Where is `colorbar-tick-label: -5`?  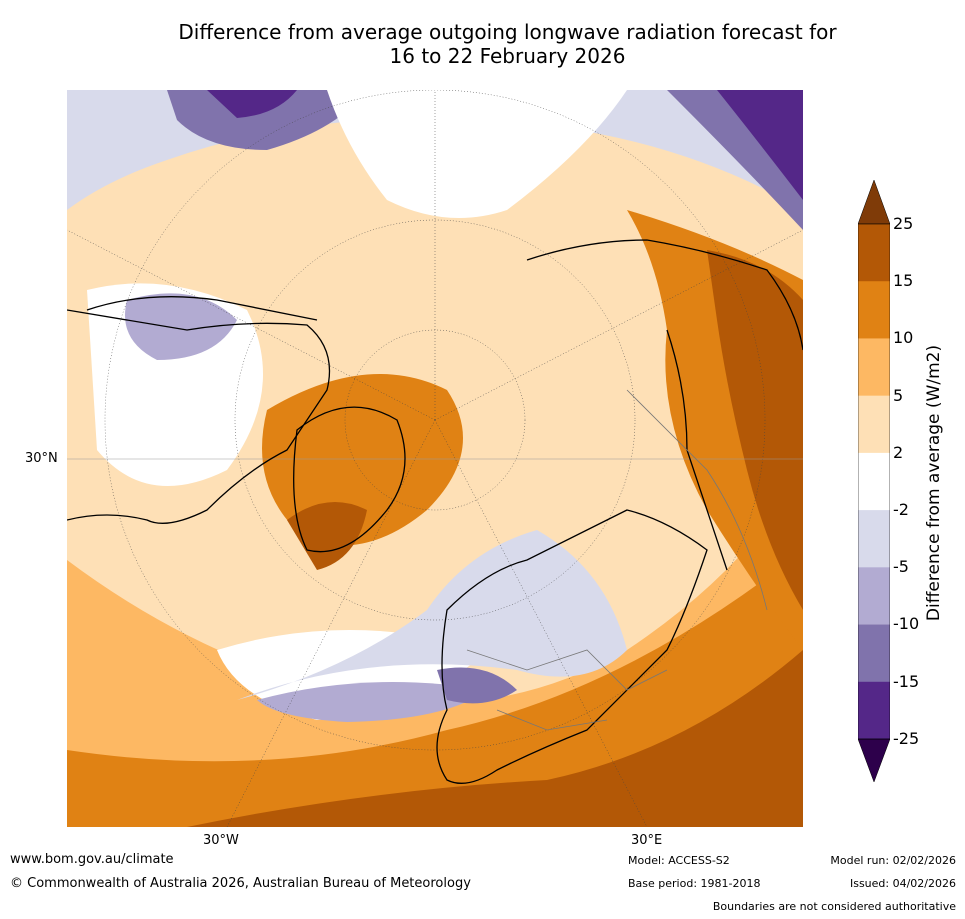 colorbar-tick-label: -5 is located at coordinates (901, 566).